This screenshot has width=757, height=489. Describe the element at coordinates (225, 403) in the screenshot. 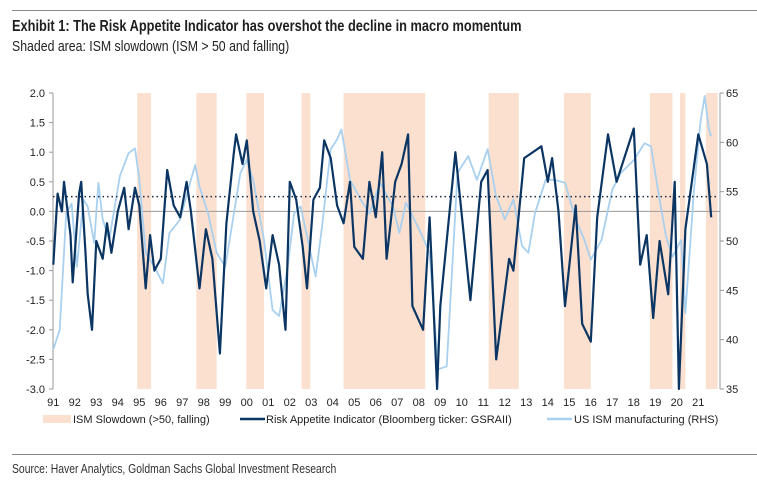

I see `x-tick-label: 99` at that location.